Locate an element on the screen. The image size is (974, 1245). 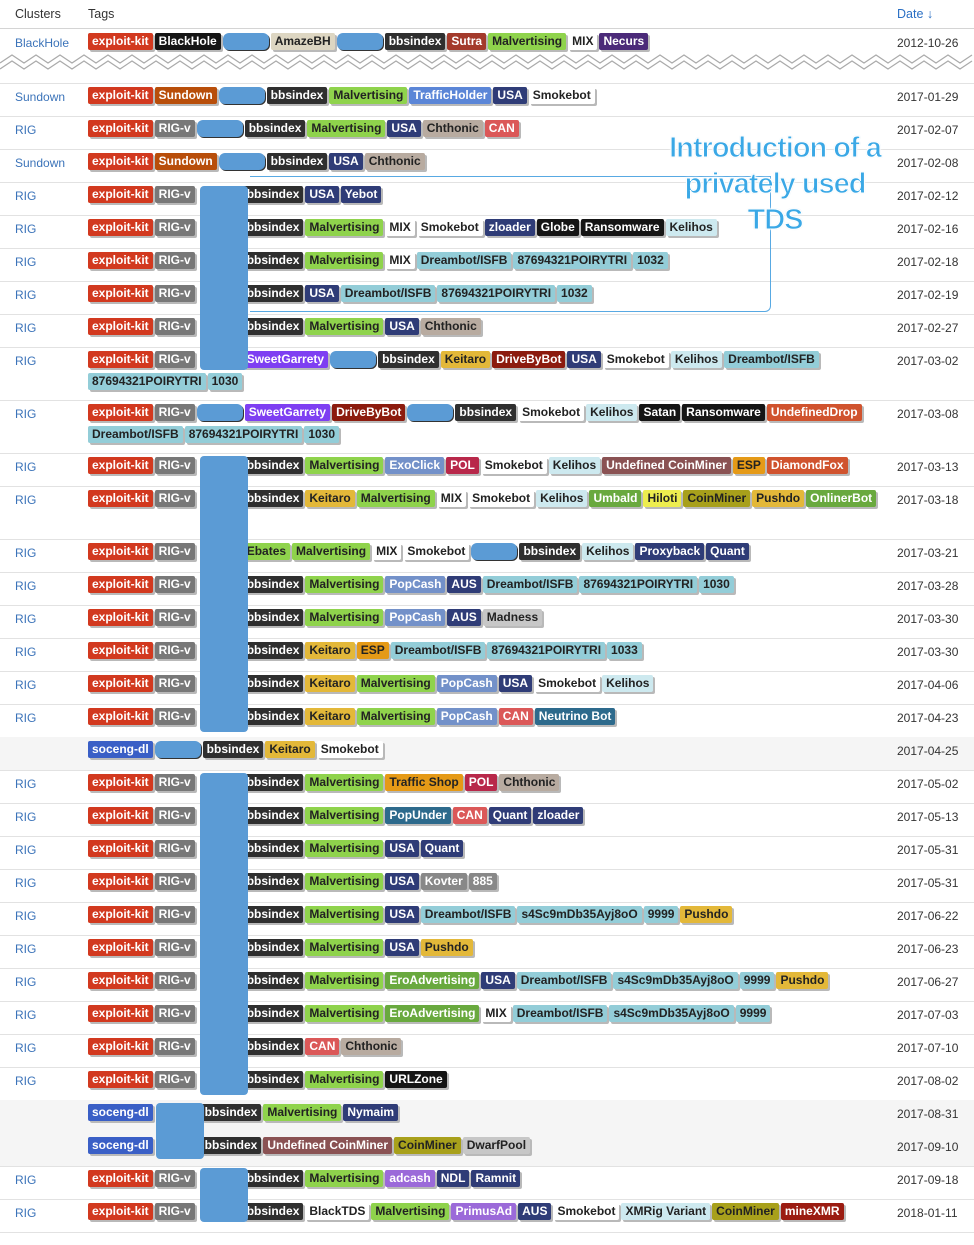
tag-badge: Satan is located at coordinates (660, 412).